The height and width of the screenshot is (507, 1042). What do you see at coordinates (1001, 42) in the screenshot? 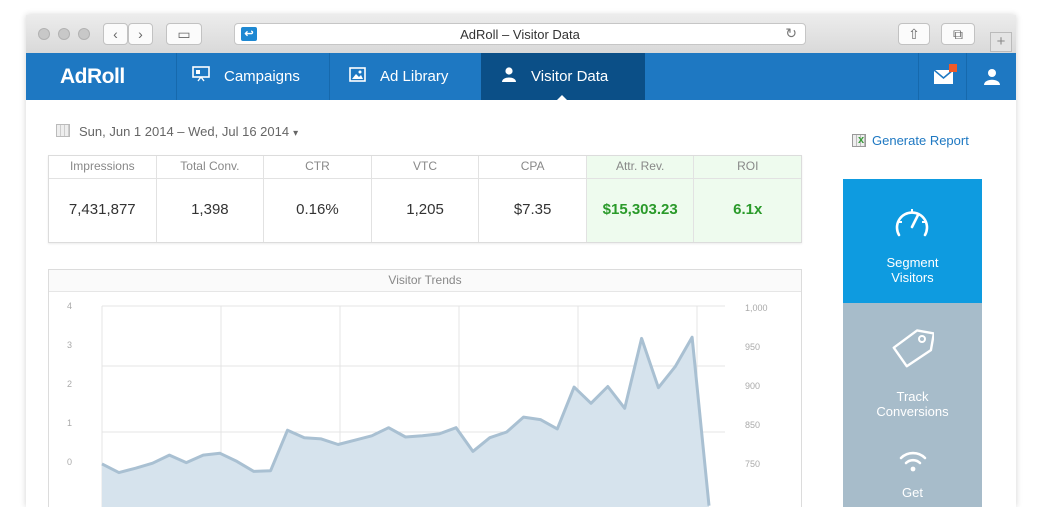
I see `new-tab-button: +` at bounding box center [1001, 42].